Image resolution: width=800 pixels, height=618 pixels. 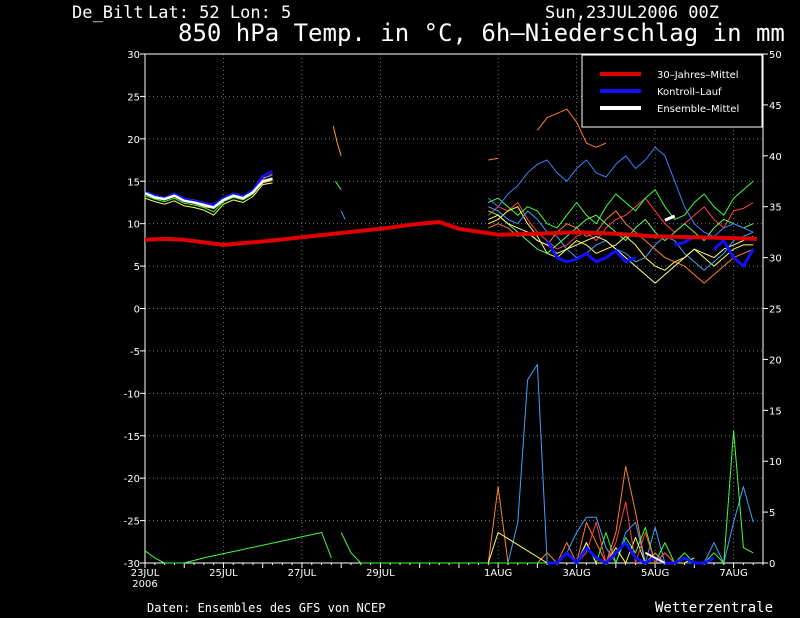 I want to click on precip-control-line, so click(x=631, y=553).